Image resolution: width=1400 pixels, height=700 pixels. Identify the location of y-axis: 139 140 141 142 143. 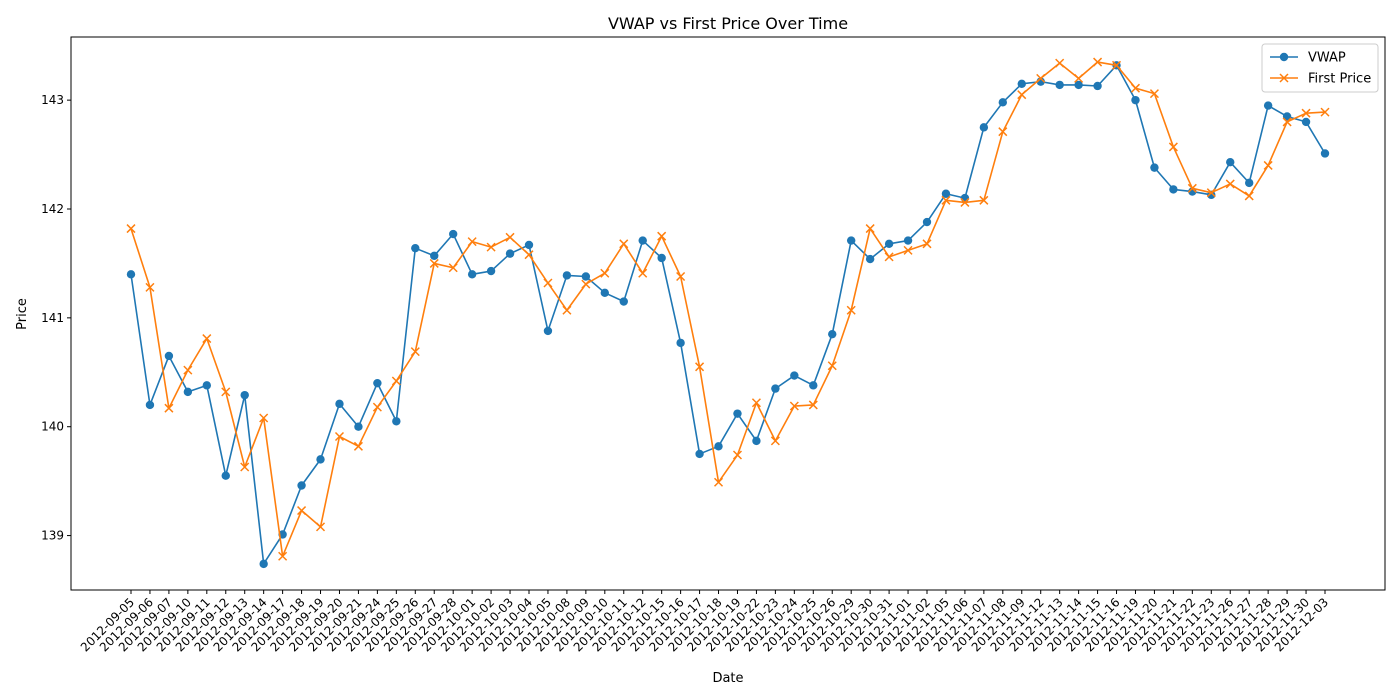
(56, 318).